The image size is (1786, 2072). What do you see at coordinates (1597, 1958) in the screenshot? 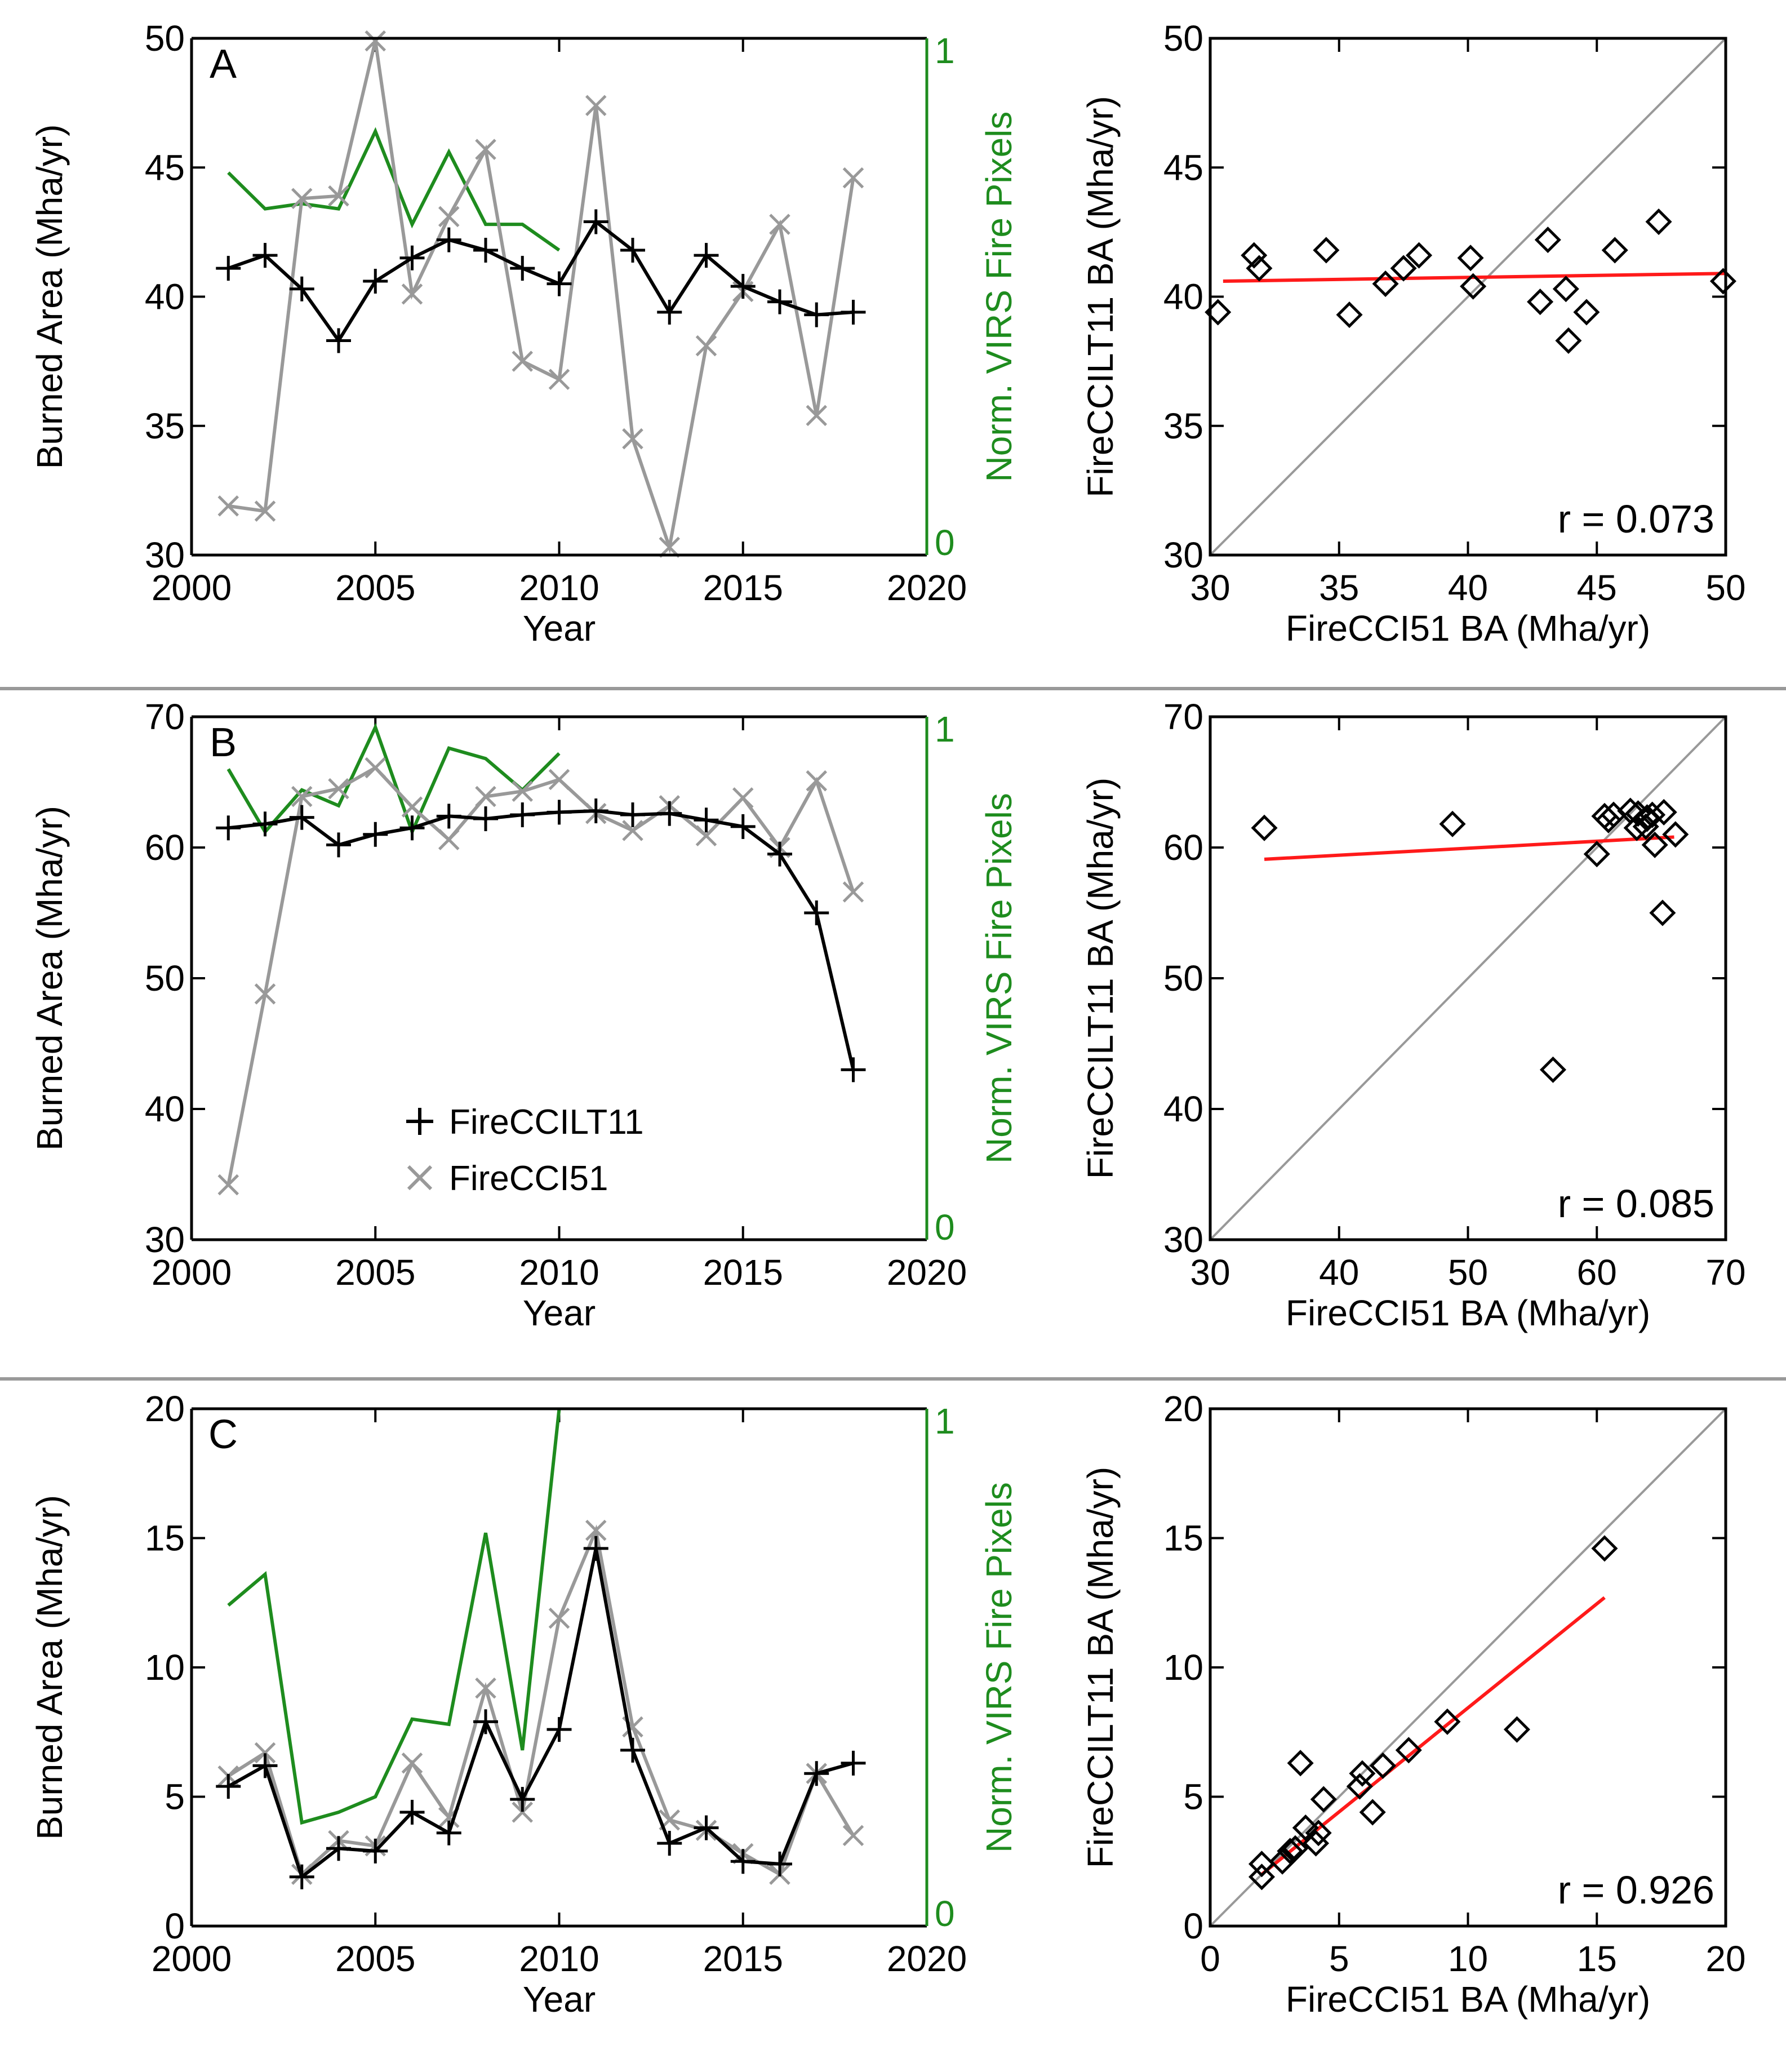
I see `x-tick-label: 15` at bounding box center [1597, 1958].